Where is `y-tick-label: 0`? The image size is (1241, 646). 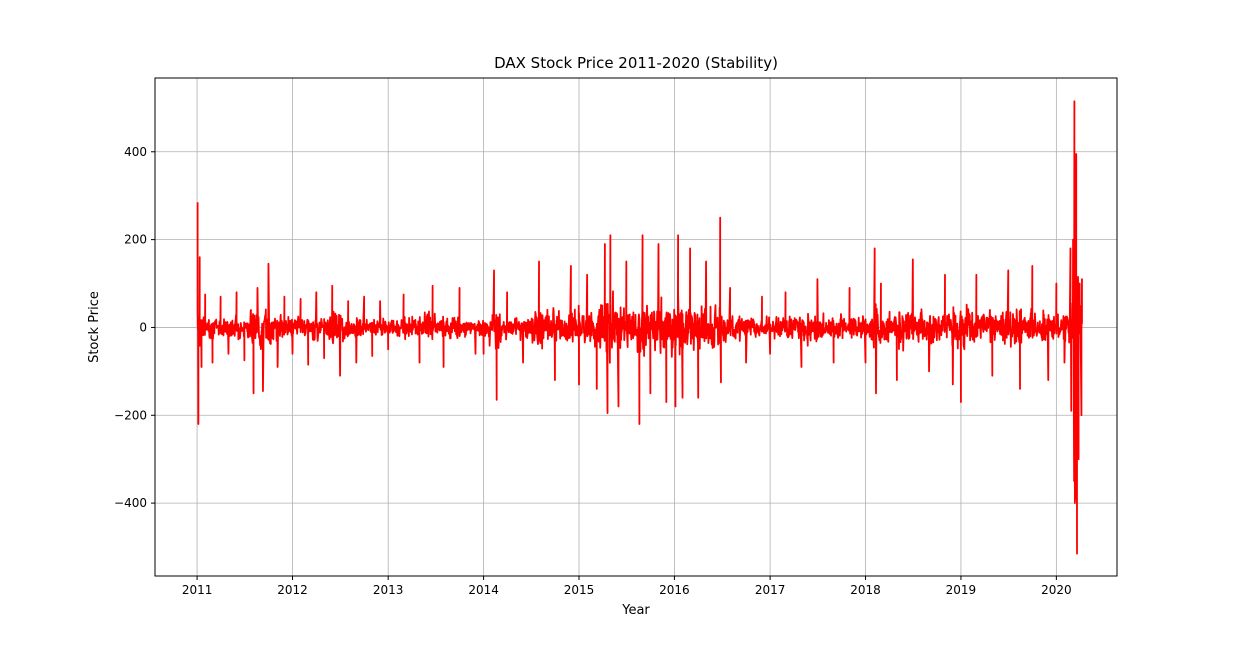
y-tick-label: 0 is located at coordinates (143, 327).